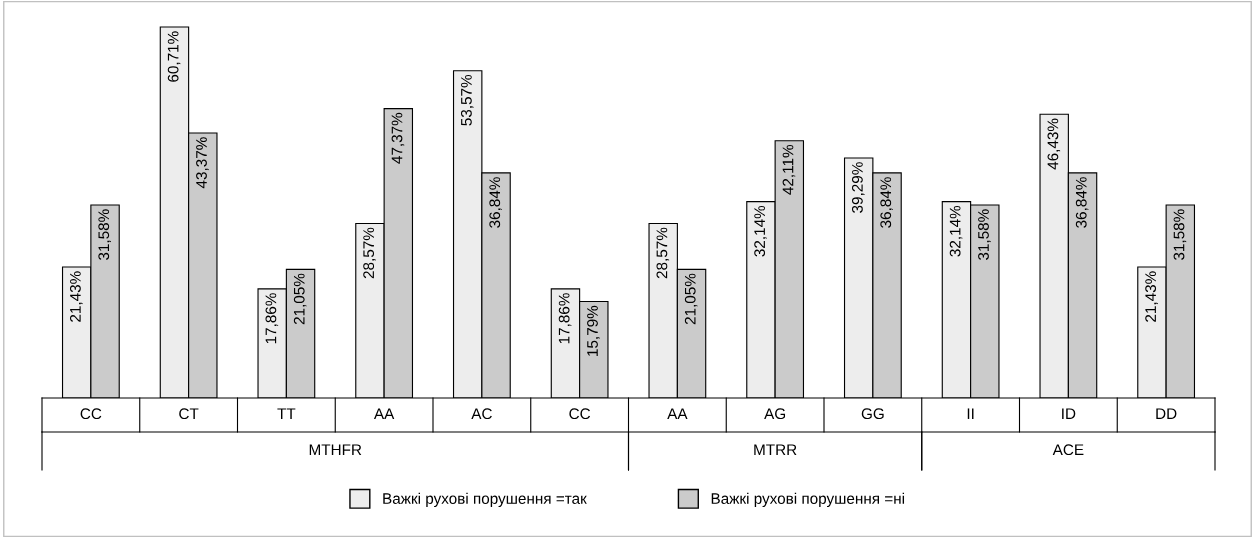  What do you see at coordinates (467, 100) in the screenshot?
I see `data-label: 53,57%` at bounding box center [467, 100].